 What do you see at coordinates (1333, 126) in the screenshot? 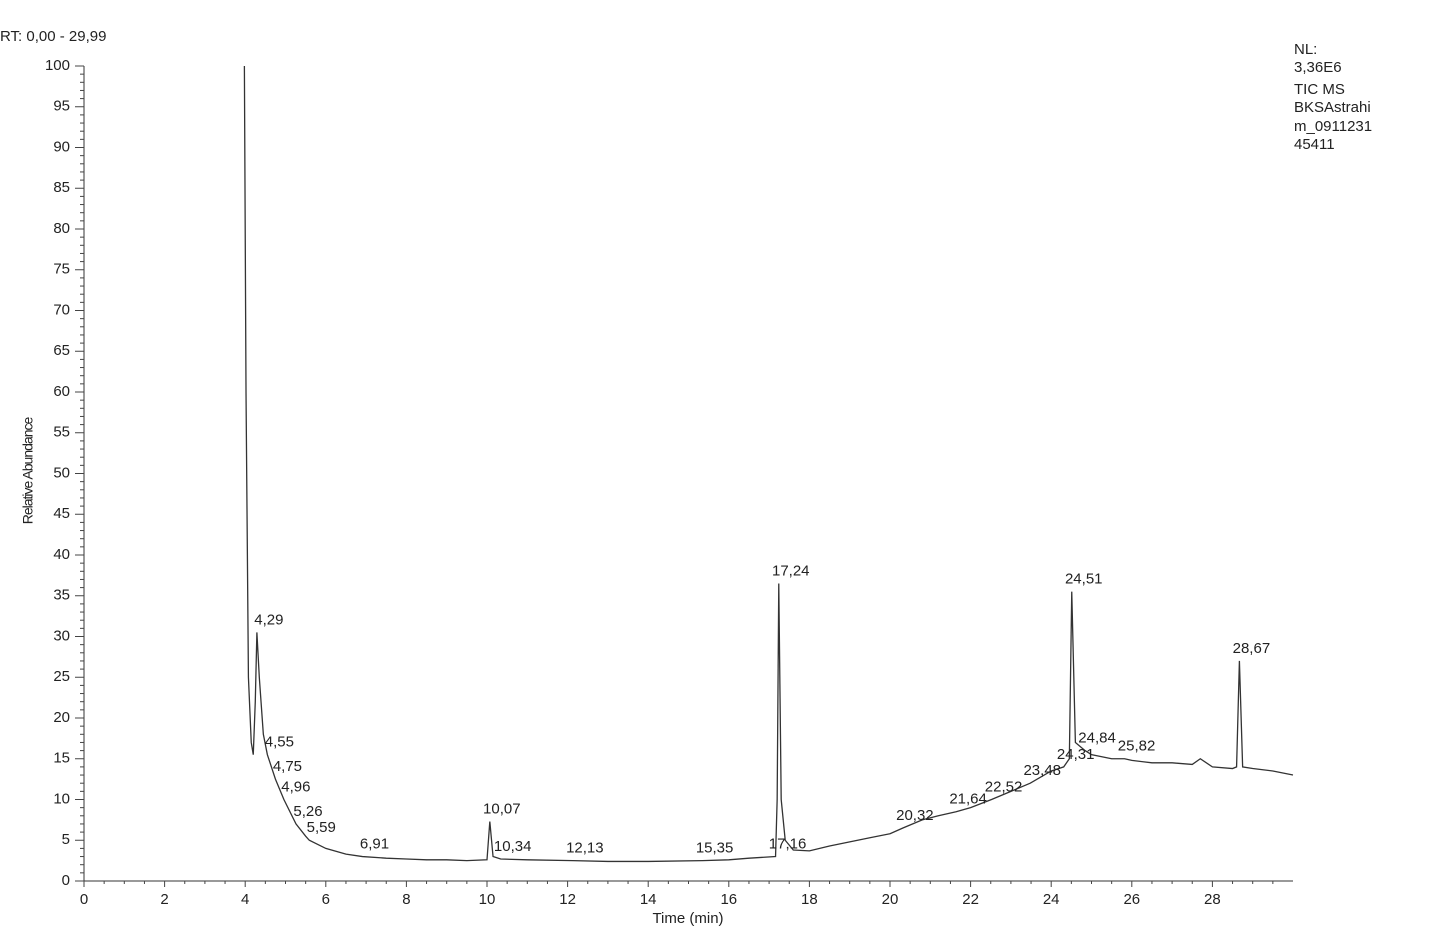
I see `info-line: m_0911231` at bounding box center [1333, 126].